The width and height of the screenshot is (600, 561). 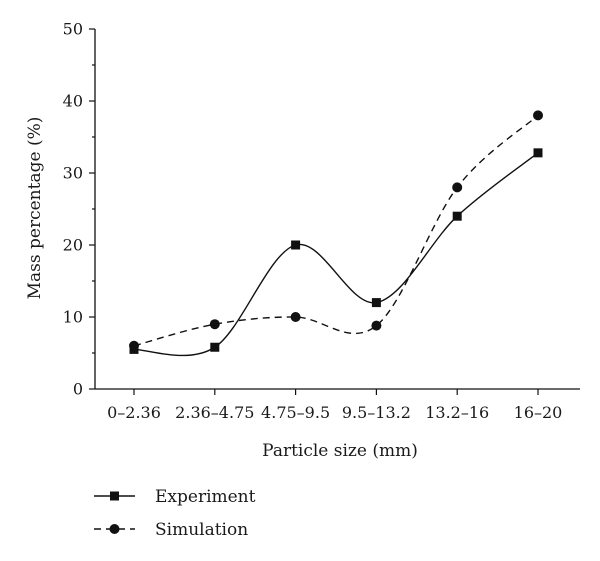 I want to click on legend-item: Experiment, so click(x=175, y=497).